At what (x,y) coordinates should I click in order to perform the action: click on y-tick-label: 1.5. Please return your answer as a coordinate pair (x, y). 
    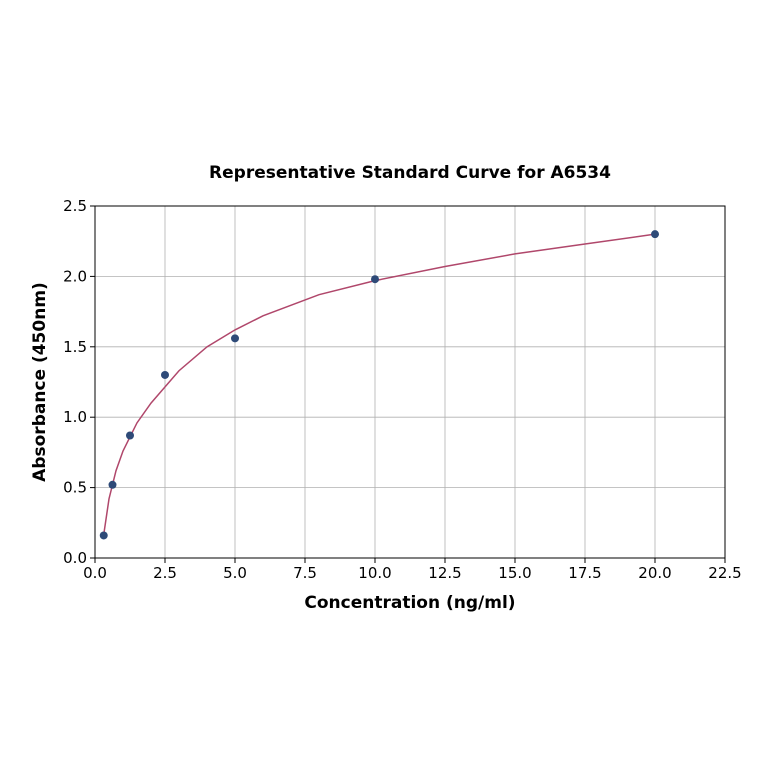
    Looking at the image, I should click on (75, 347).